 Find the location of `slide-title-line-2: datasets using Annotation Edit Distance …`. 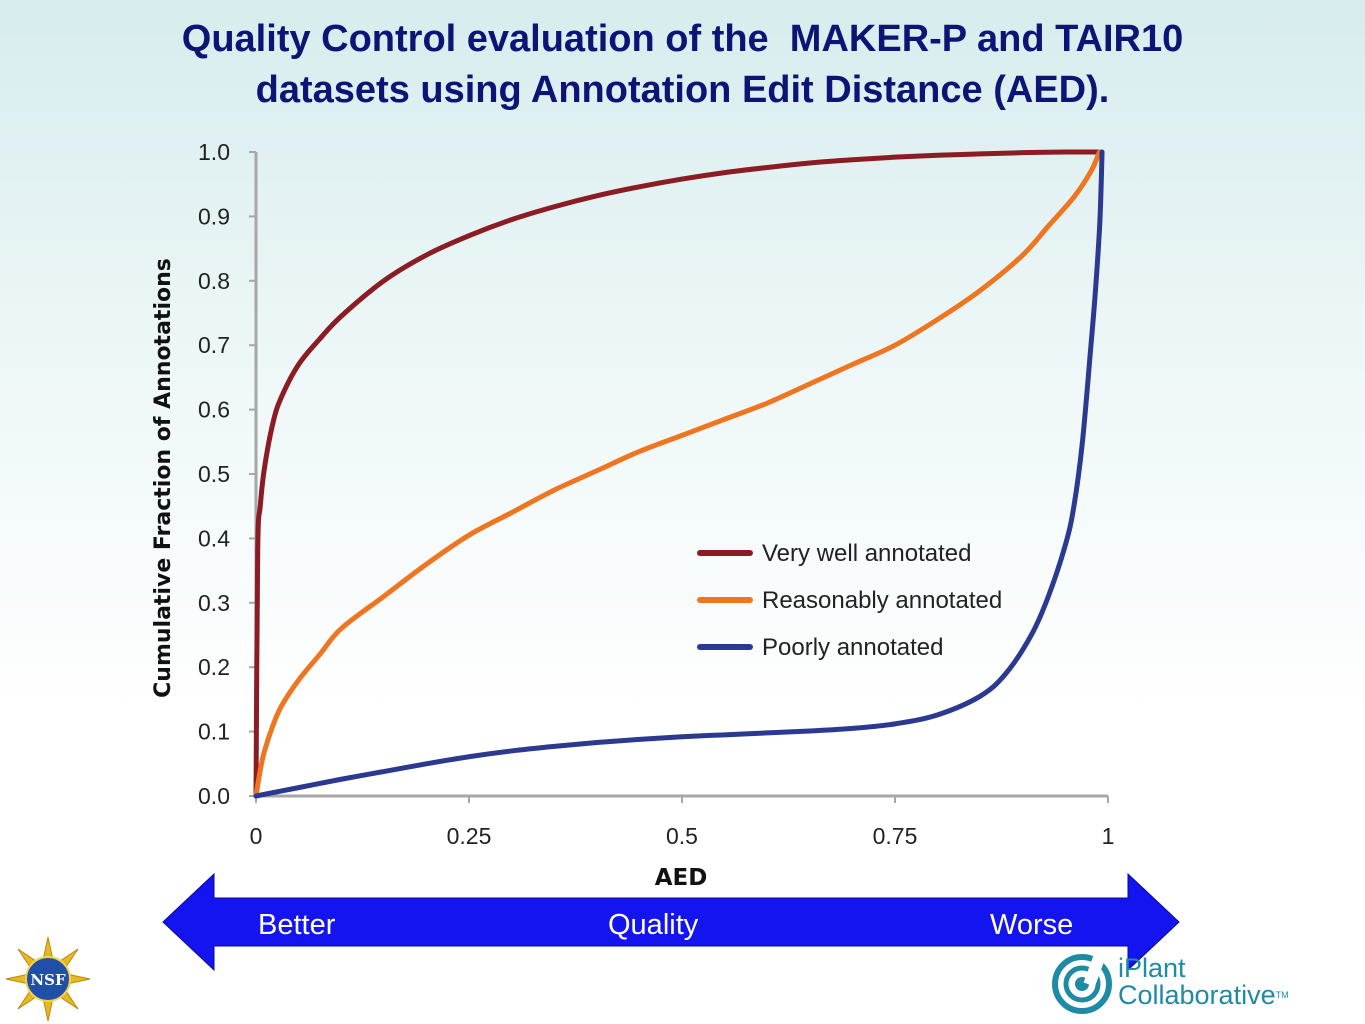

slide-title-line-2: datasets using Annotation Edit Distance … is located at coordinates (682, 90).